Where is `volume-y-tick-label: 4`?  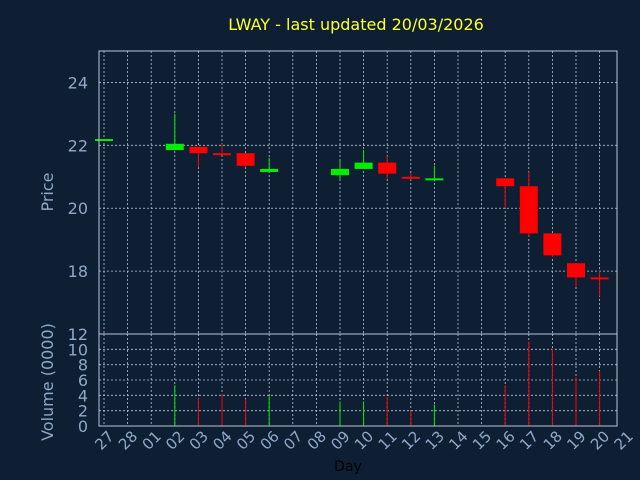
volume-y-tick-label: 4 is located at coordinates (83, 395).